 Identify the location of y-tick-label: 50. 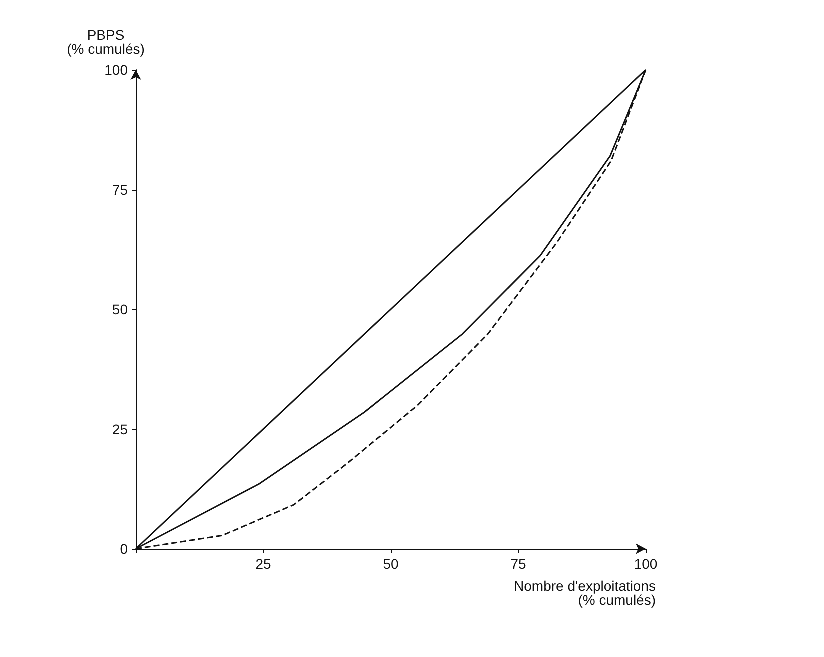
(120, 310).